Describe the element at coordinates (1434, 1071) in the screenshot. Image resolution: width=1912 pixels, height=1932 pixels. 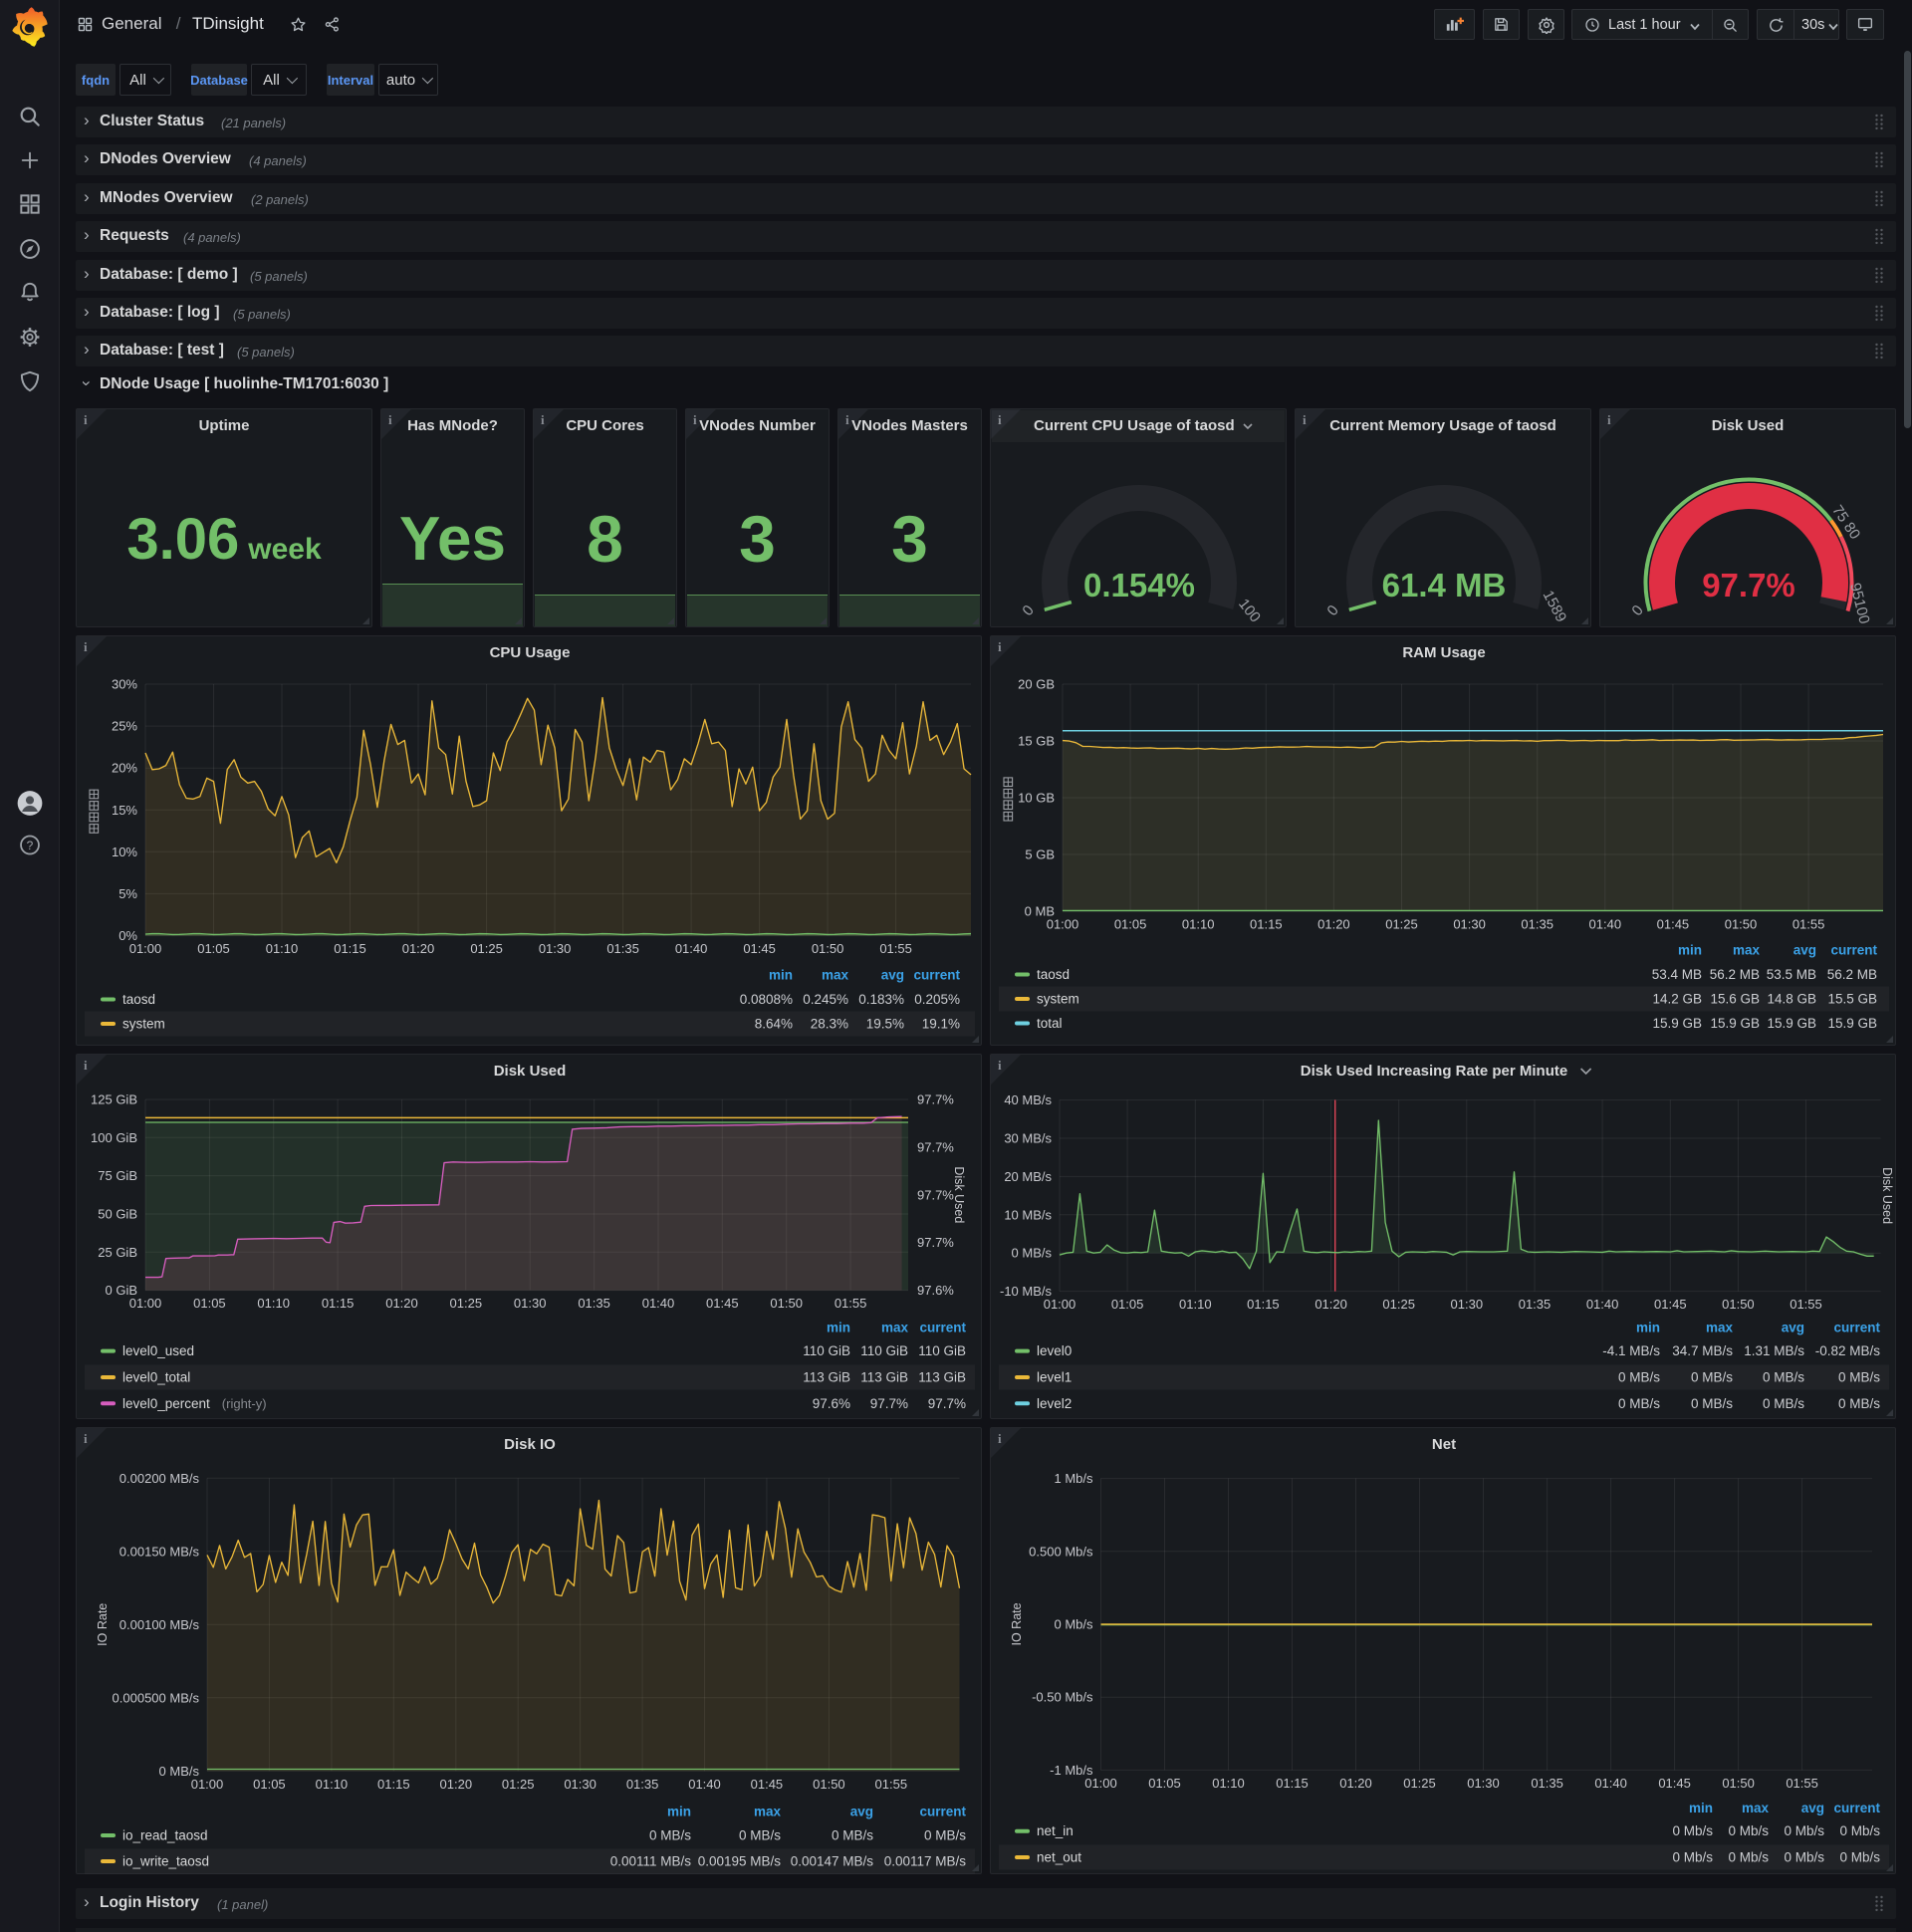
I see `svg-text:Disk Used Increasing Rate per: Disk Used Increasing Rate per Minute` at that location.